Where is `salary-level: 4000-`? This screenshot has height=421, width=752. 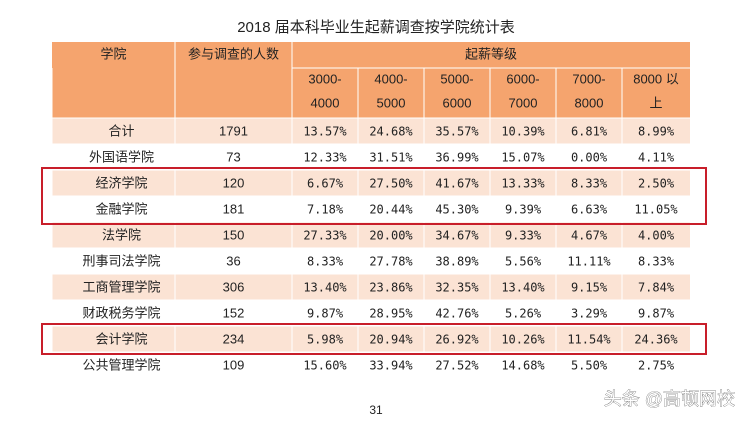 salary-level: 4000- is located at coordinates (390, 78).